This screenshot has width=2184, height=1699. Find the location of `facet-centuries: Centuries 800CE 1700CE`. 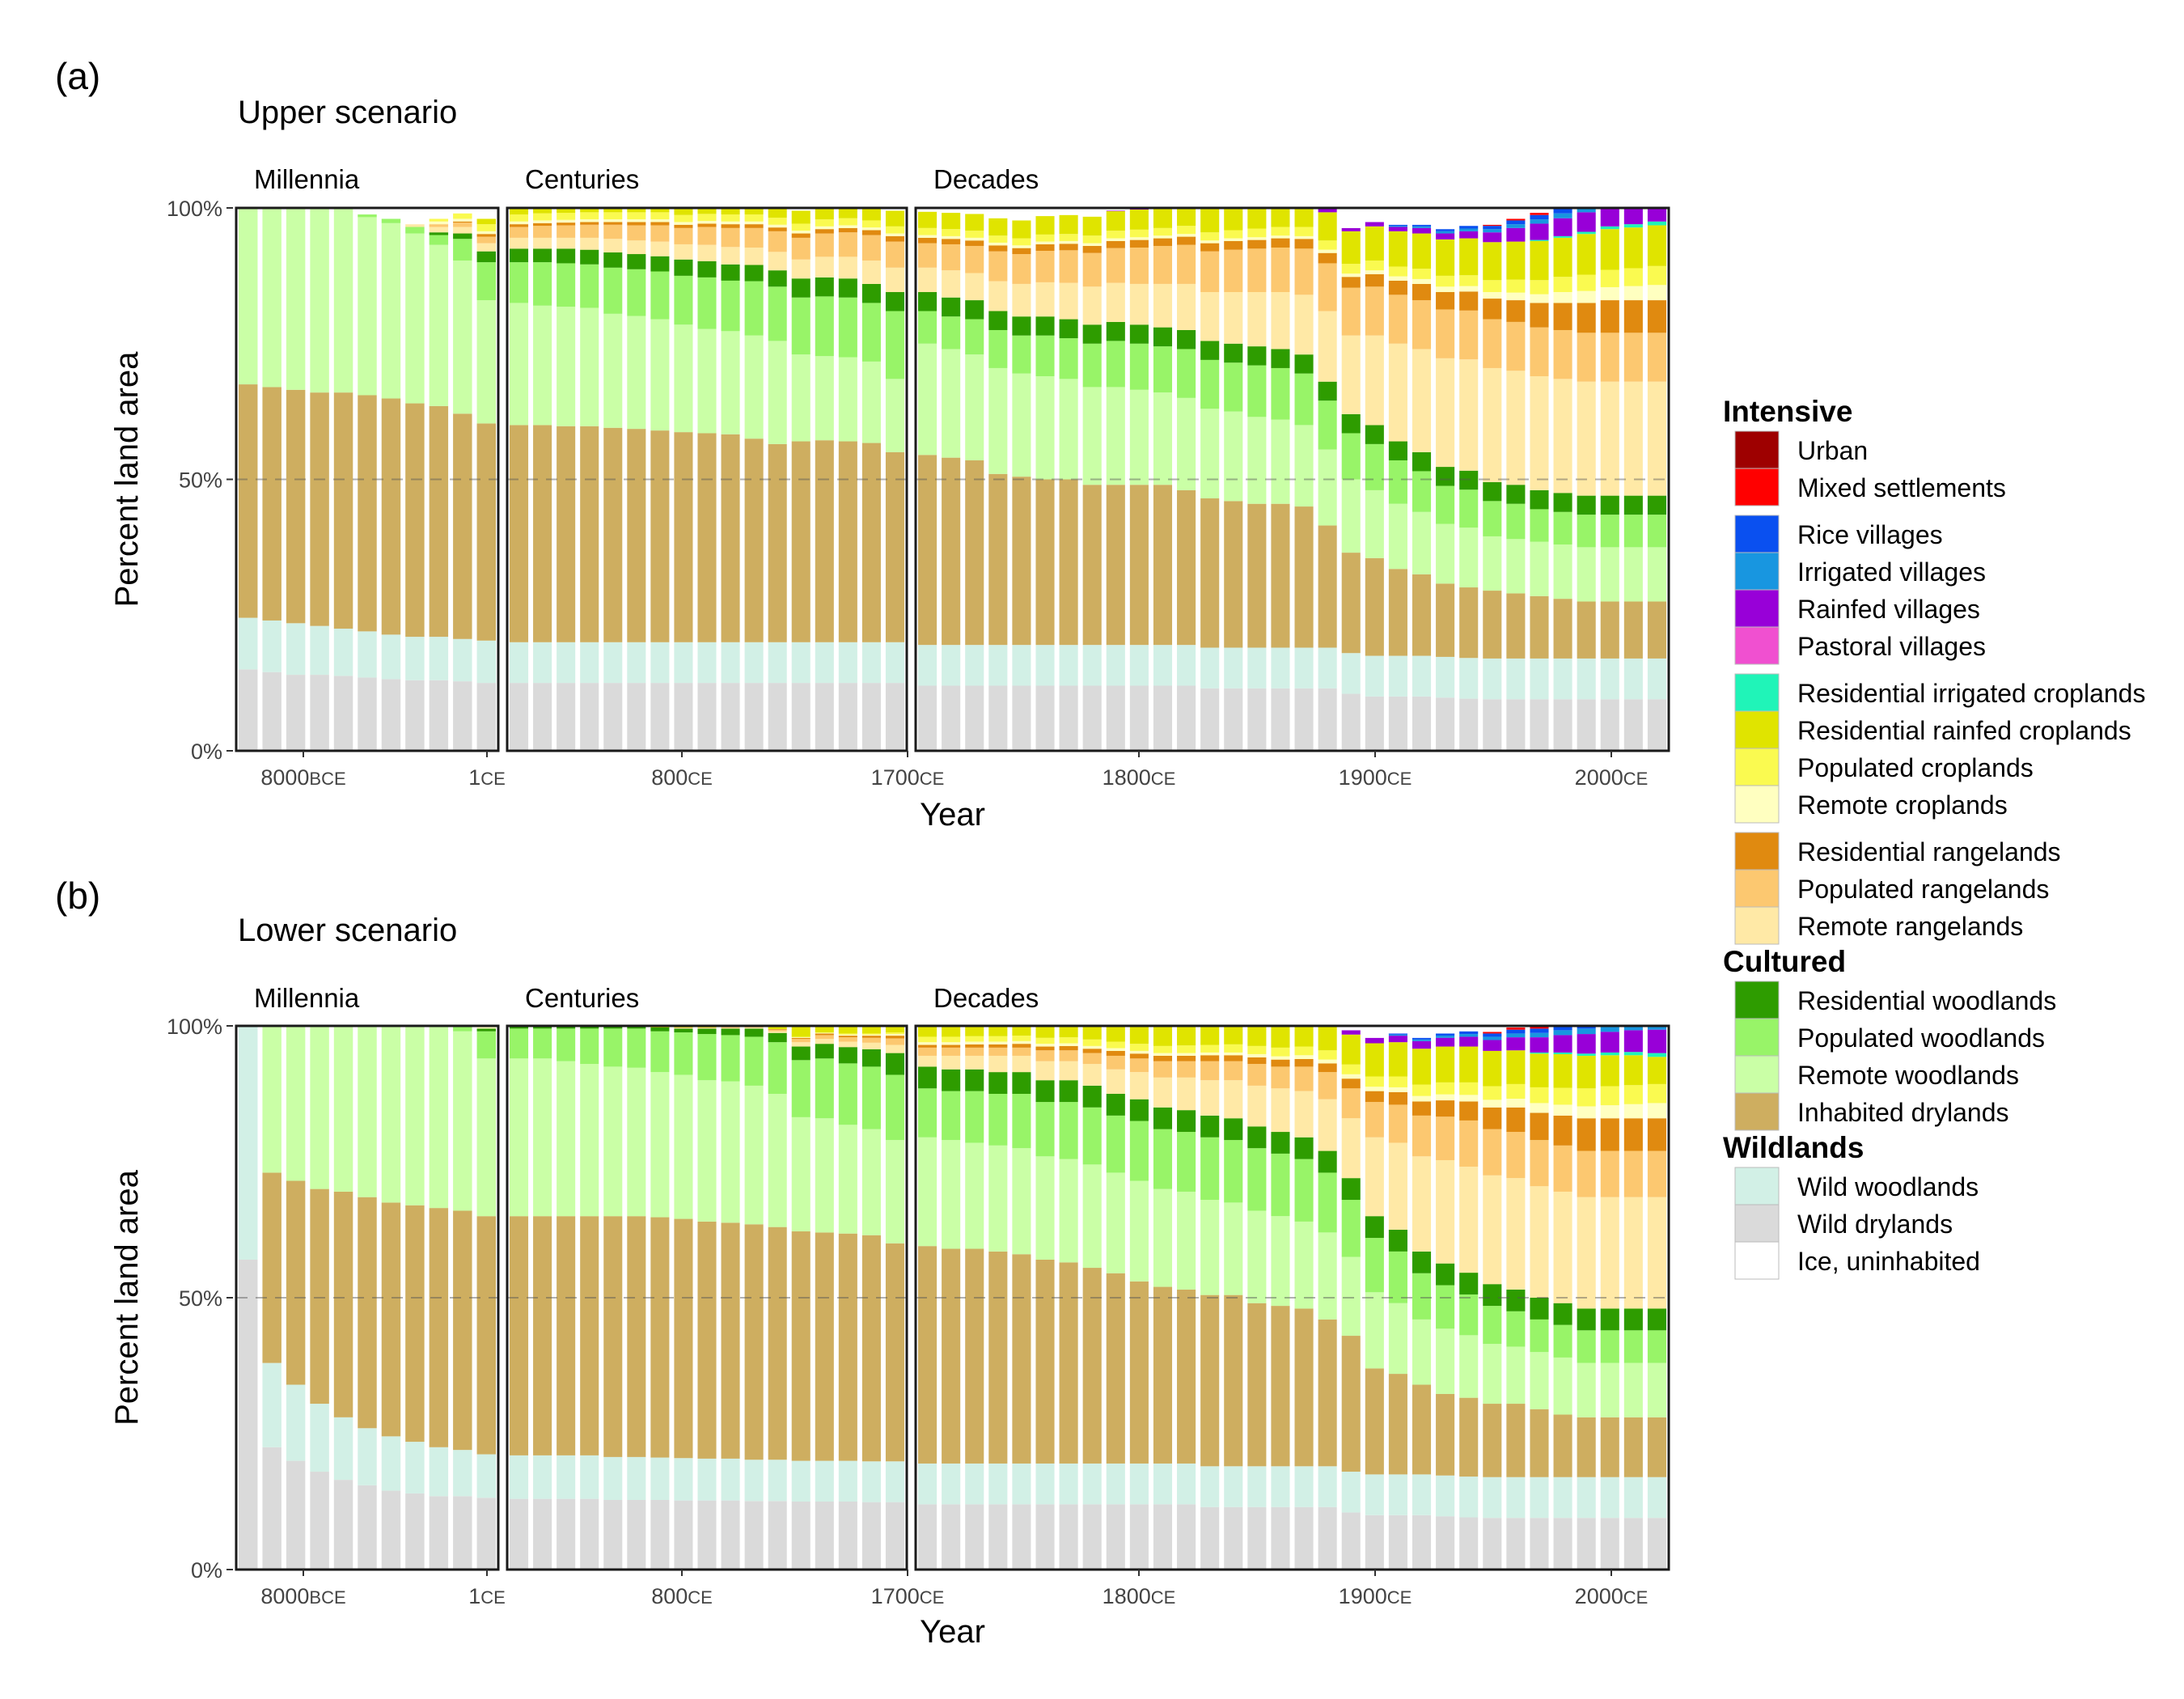

facet-centuries: Centuries 800CE 1700CE is located at coordinates (725, 477).